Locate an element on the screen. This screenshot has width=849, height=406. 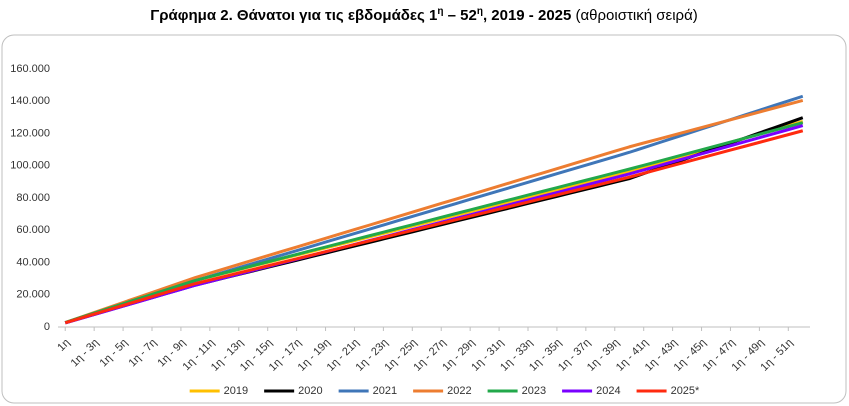
y-tick-label: 80.000 is located at coordinates (33, 198).